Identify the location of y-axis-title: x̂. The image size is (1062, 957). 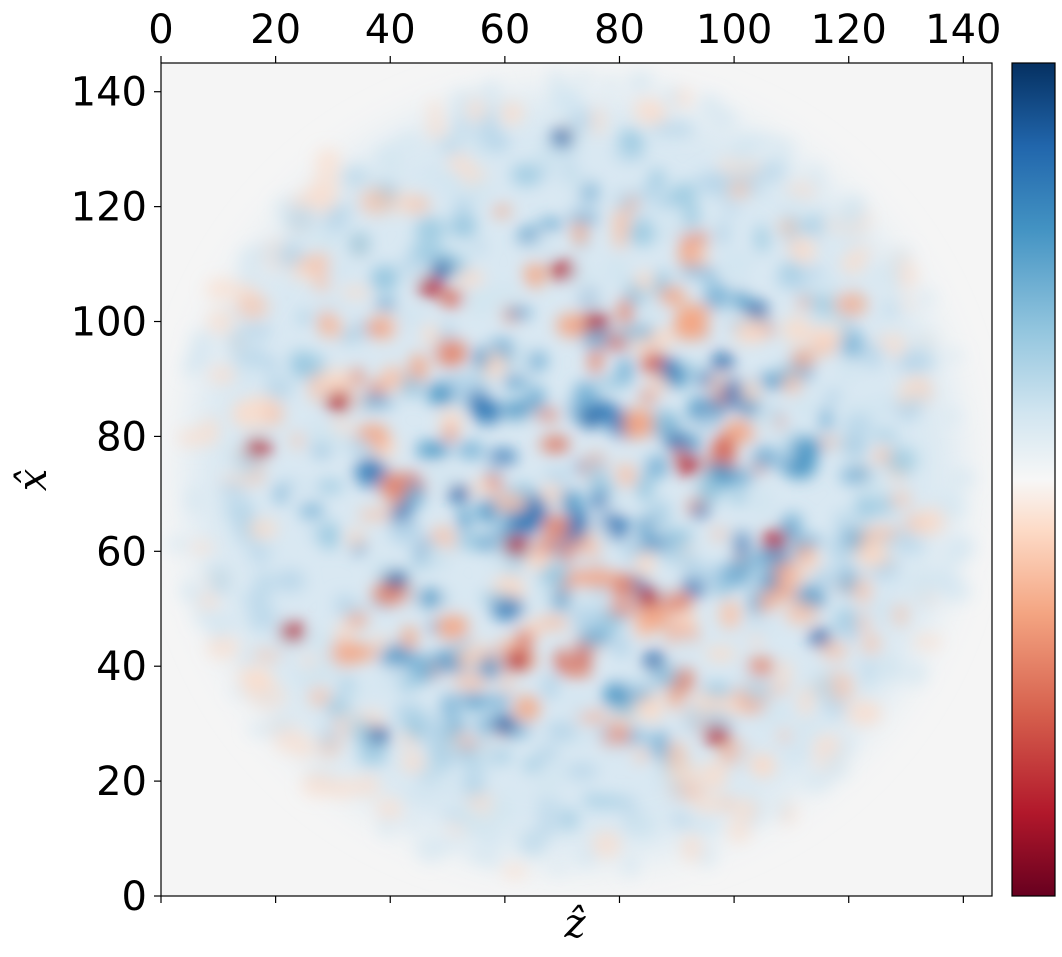
(33, 480).